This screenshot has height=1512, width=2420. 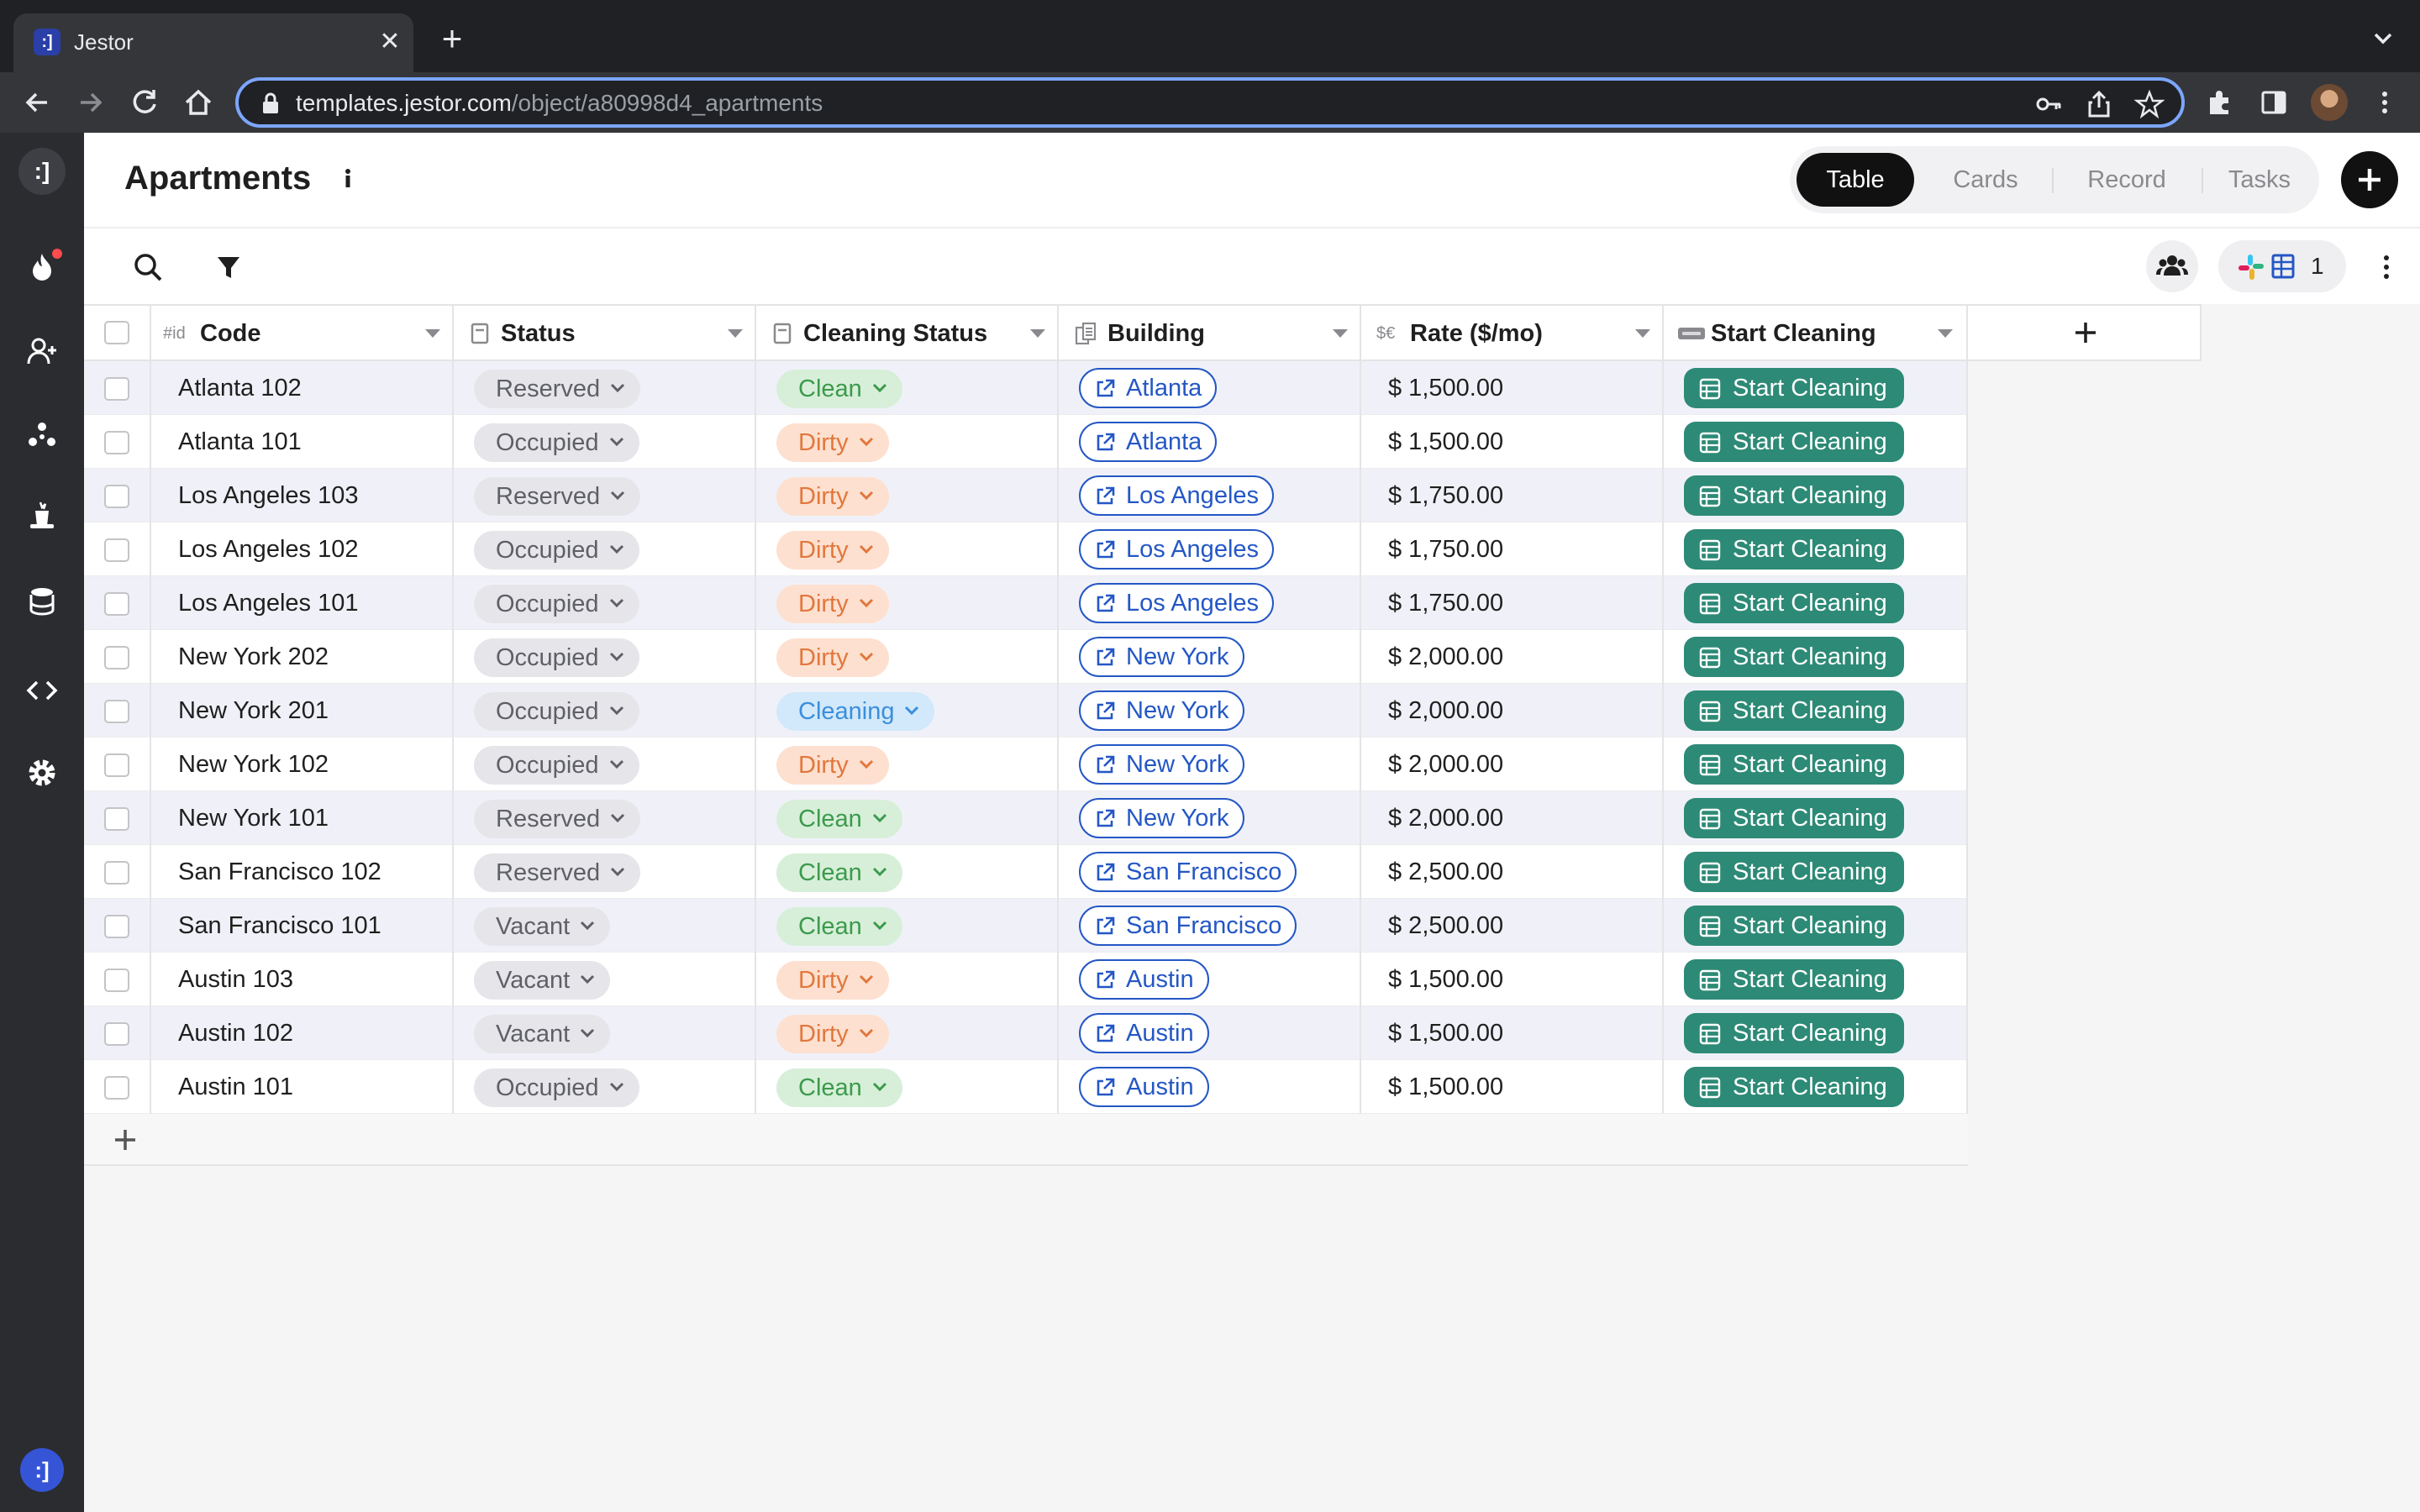 What do you see at coordinates (42, 171) in the screenshot?
I see `jestor-logo-icon: :]` at bounding box center [42, 171].